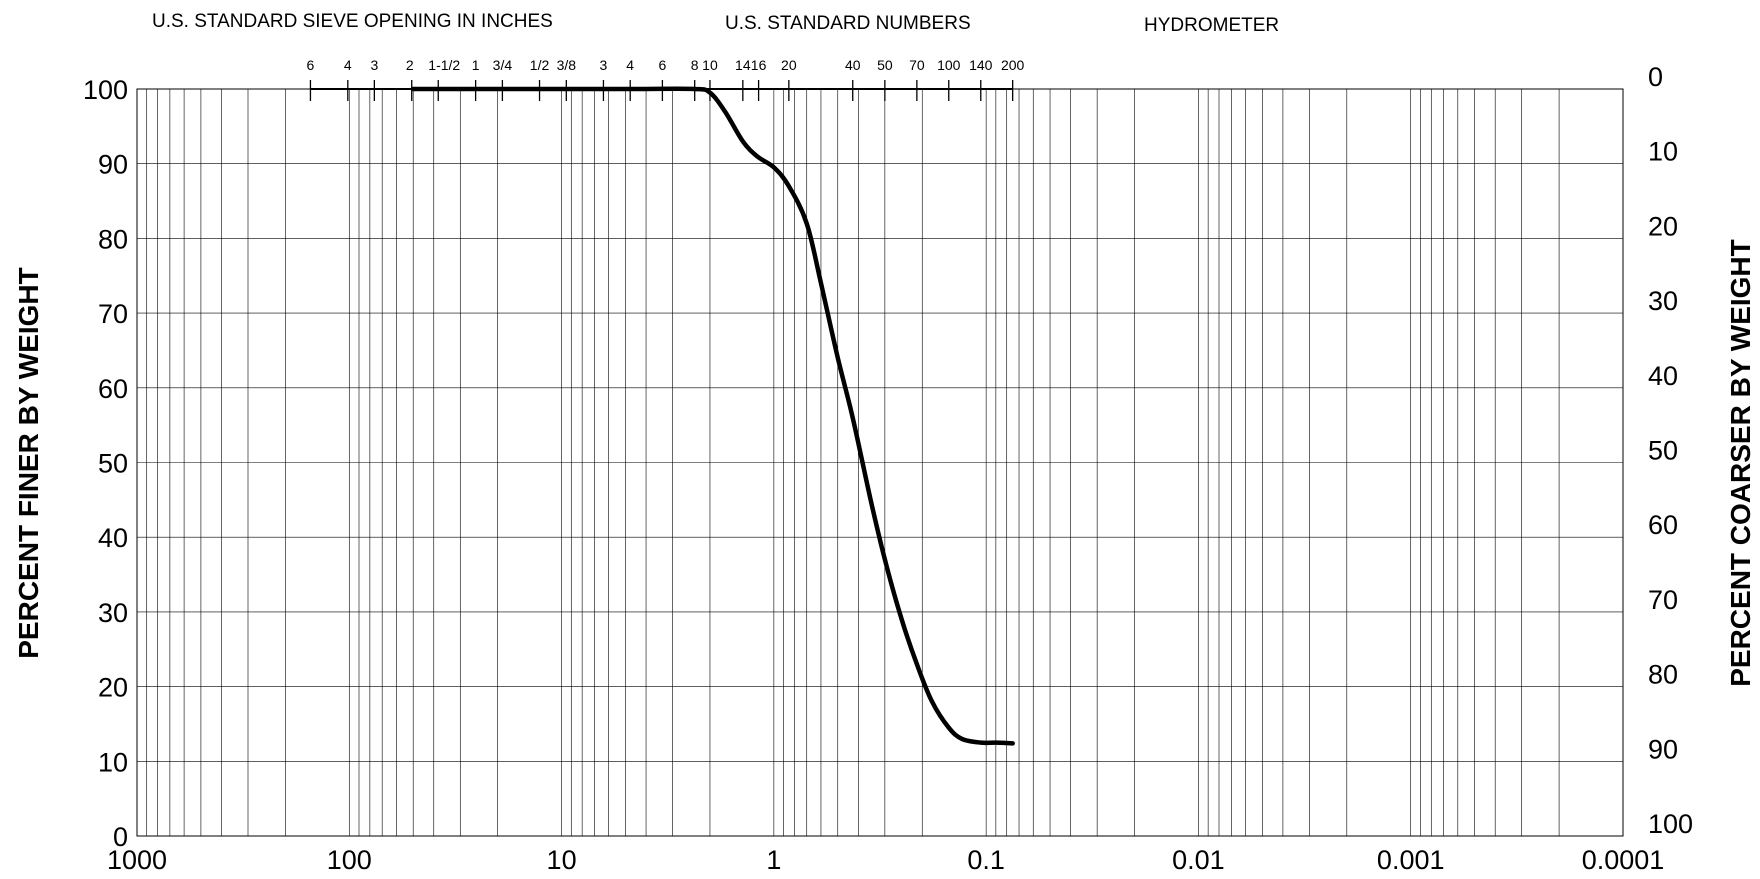 The image size is (1760, 879). Describe the element at coordinates (113, 165) in the screenshot. I see `y-tick-label-left: 90` at that location.